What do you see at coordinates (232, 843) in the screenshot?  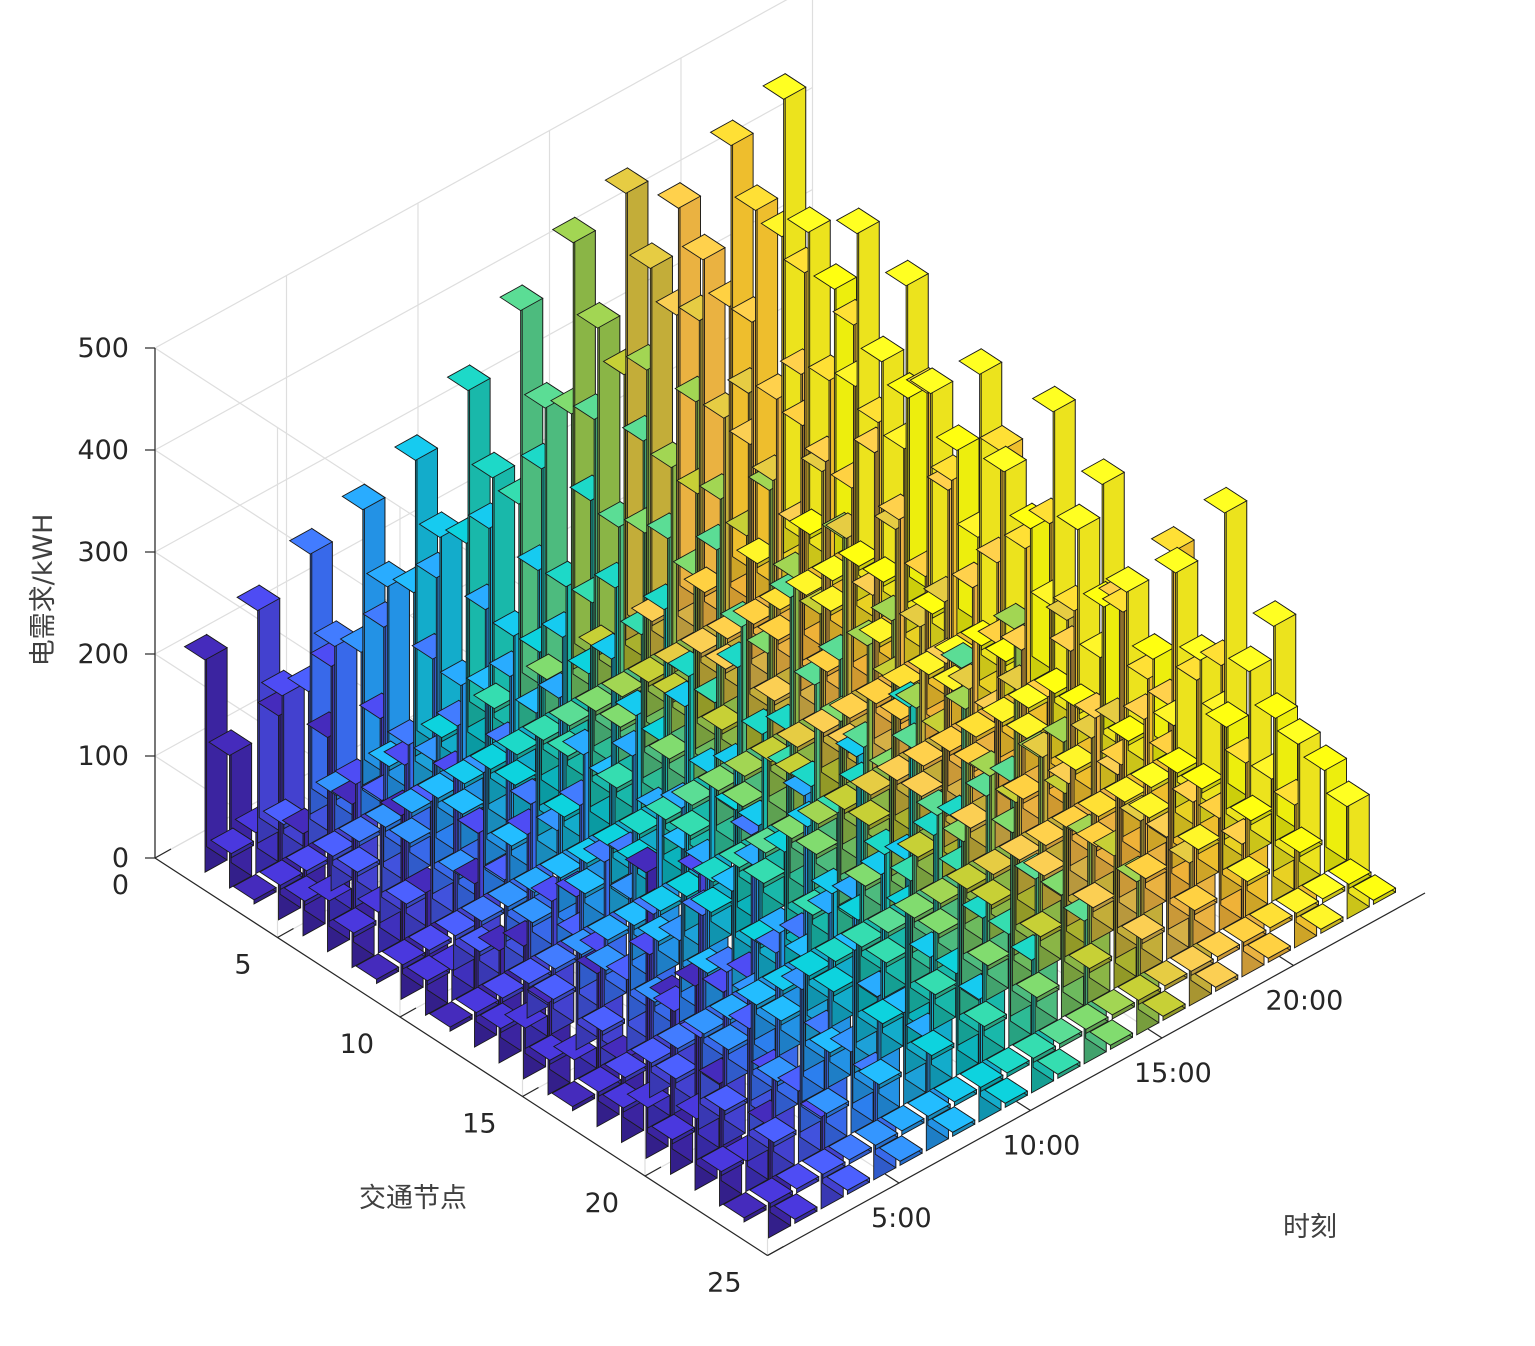 I see `bar-node1-t2` at bounding box center [232, 843].